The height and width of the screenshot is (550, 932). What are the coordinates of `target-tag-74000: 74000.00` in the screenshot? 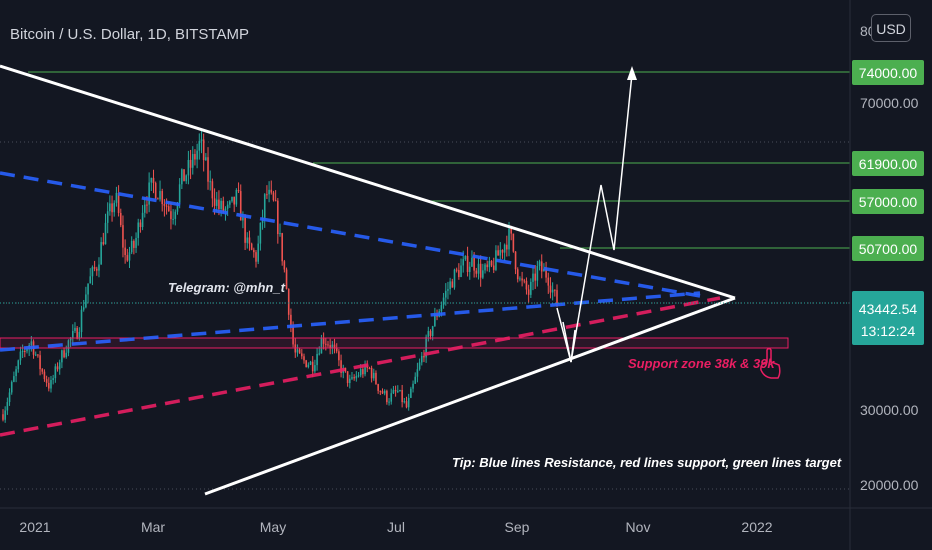 It's located at (888, 73).